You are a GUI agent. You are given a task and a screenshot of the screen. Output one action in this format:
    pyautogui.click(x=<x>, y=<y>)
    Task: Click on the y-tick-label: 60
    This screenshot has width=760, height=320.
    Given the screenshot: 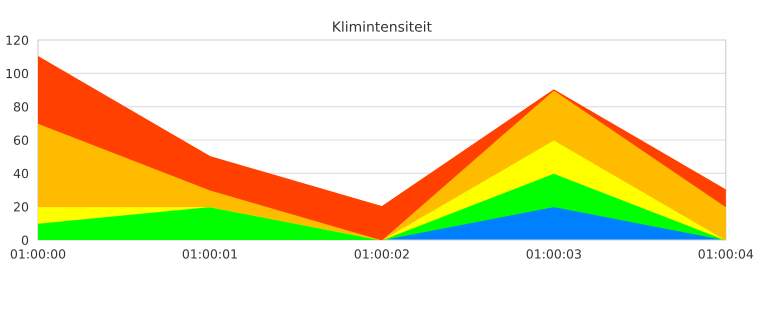 What is the action you would take?
    pyautogui.click(x=21, y=140)
    